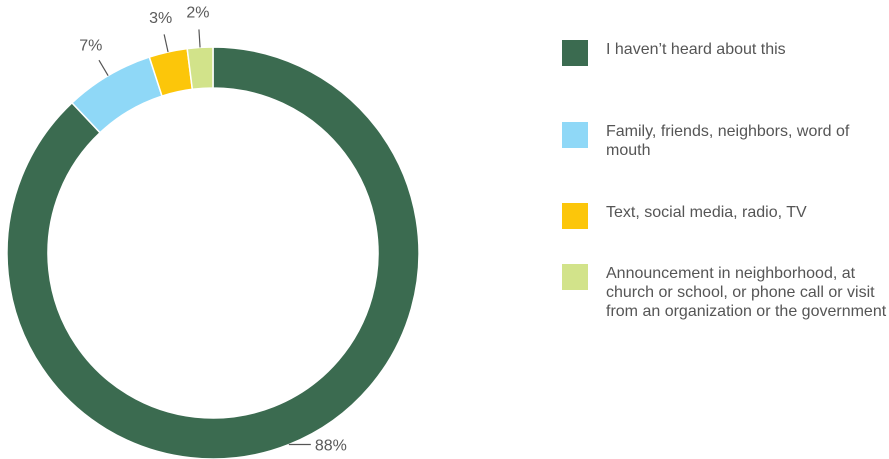 Image resolution: width=889 pixels, height=459 pixels. Describe the element at coordinates (199, 38) in the screenshot. I see `leader-line-announcement` at that location.